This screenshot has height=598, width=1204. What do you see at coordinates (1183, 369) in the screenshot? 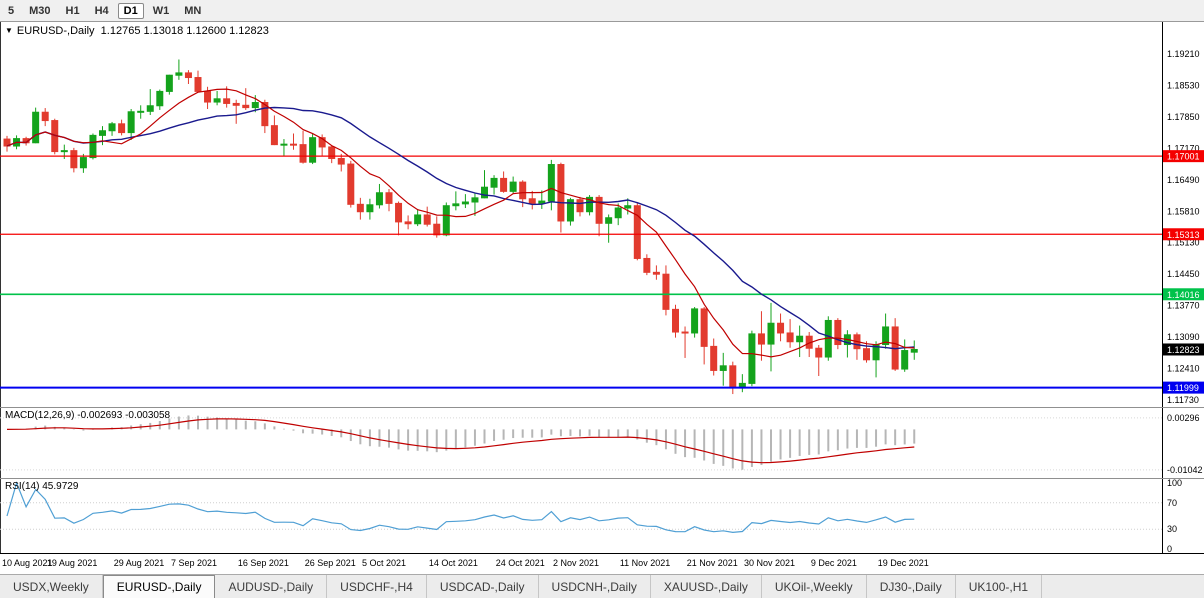
I see `axis-tick-label: 1.12410` at bounding box center [1183, 369].